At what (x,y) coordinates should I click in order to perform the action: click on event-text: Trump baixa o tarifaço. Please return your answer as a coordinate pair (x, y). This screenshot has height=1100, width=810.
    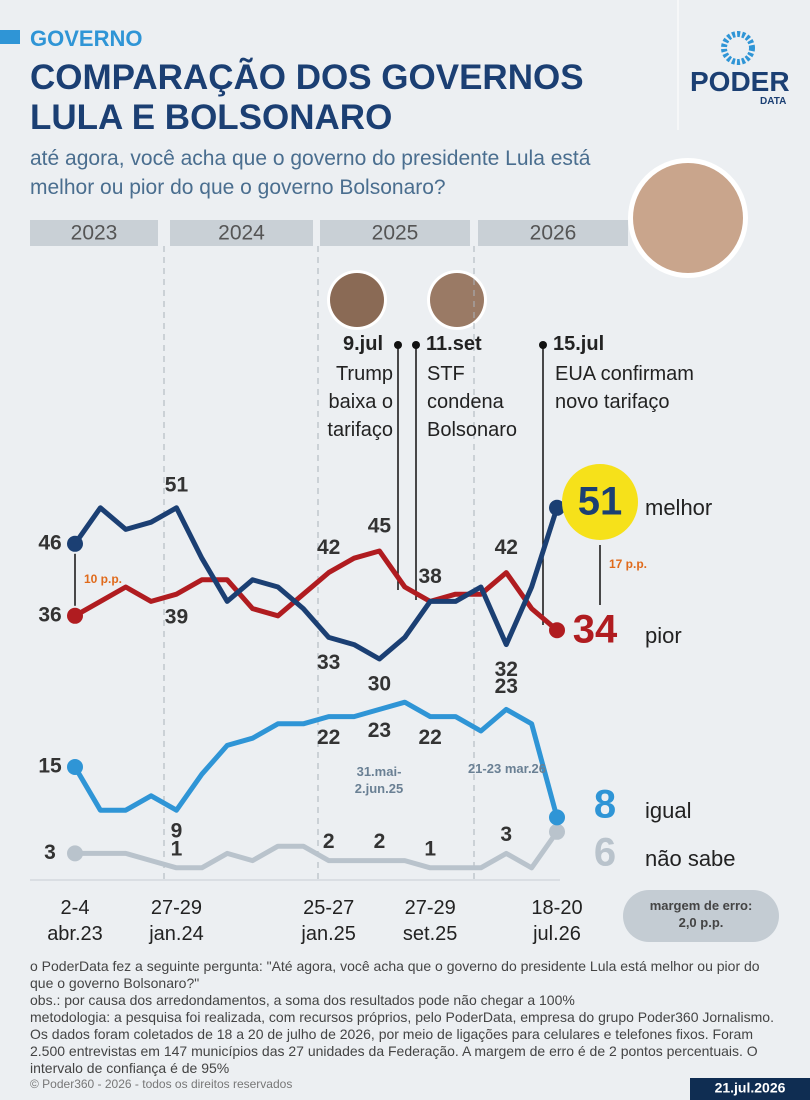
    Looking at the image, I should click on (360, 402).